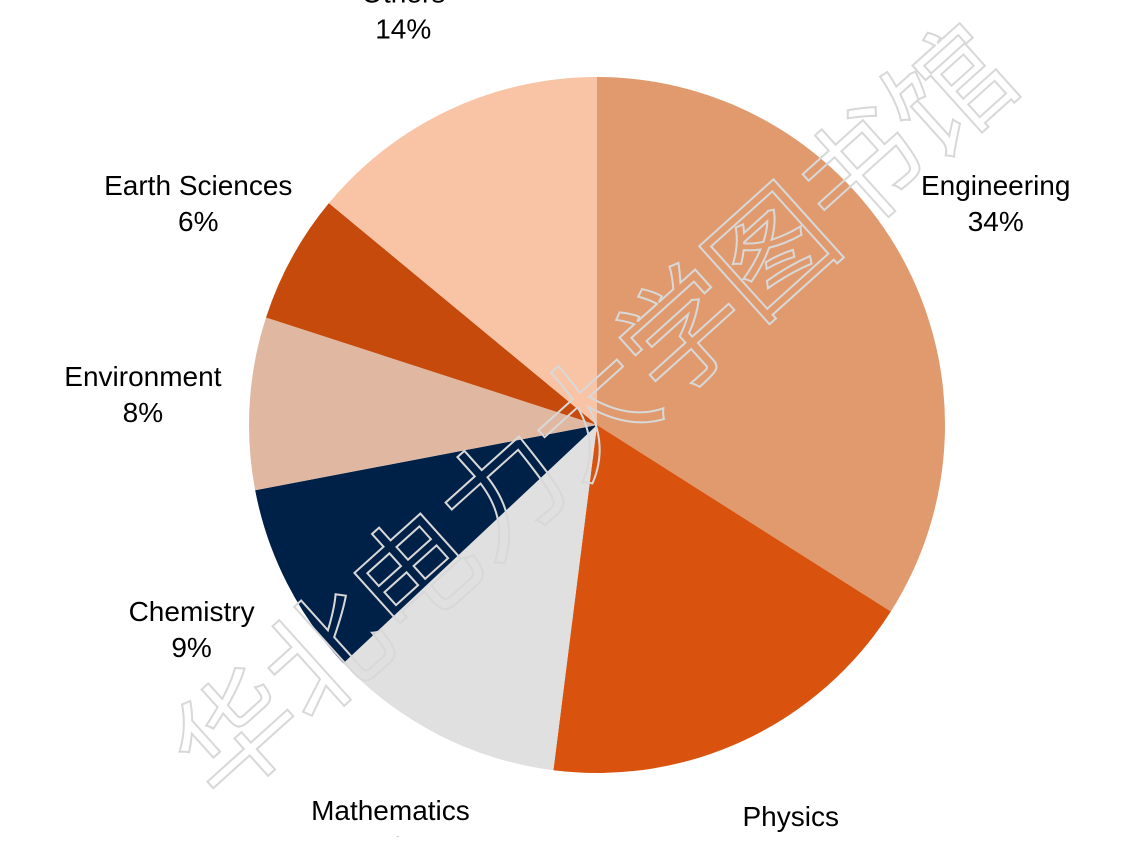 Image resolution: width=1130 pixels, height=842 pixels. Describe the element at coordinates (143, 412) in the screenshot. I see `slice-value-label: 8%` at that location.